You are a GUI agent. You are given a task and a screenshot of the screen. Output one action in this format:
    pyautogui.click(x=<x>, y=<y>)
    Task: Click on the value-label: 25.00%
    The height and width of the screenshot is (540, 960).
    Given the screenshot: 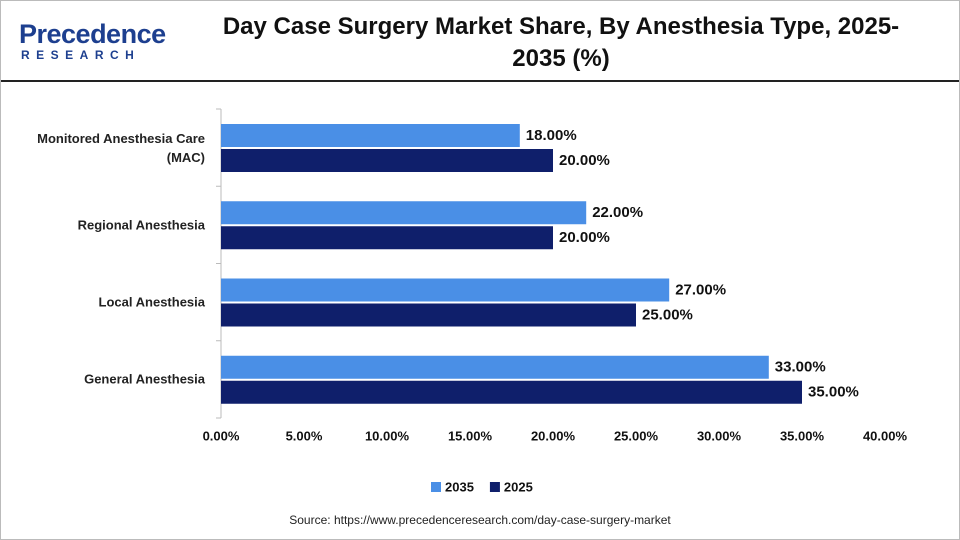 What is the action you would take?
    pyautogui.click(x=667, y=314)
    